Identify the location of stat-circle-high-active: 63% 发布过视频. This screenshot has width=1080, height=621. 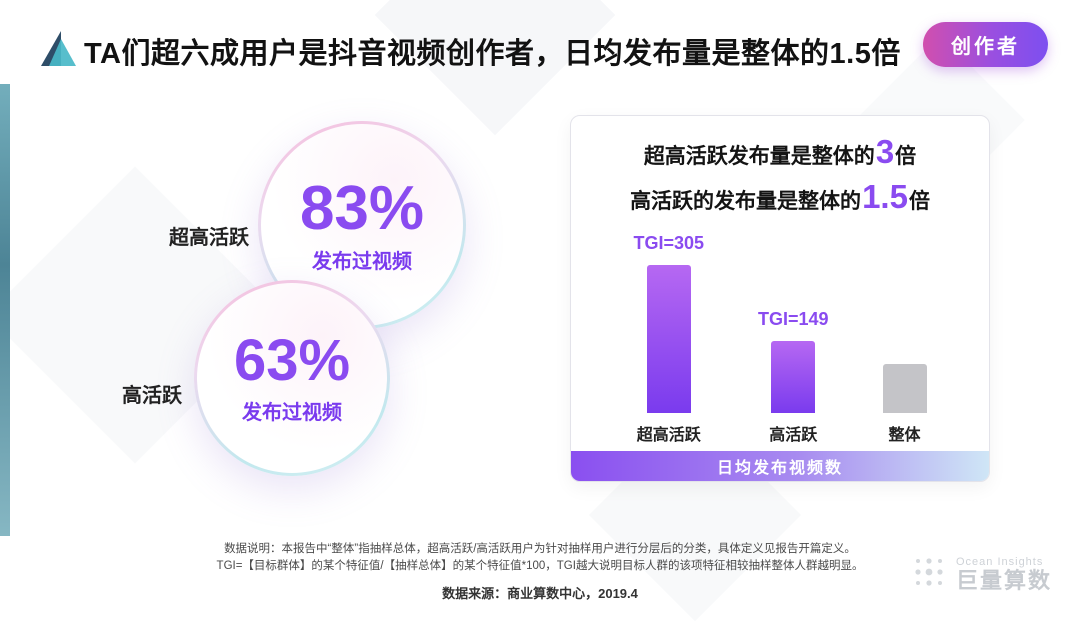
(292, 378).